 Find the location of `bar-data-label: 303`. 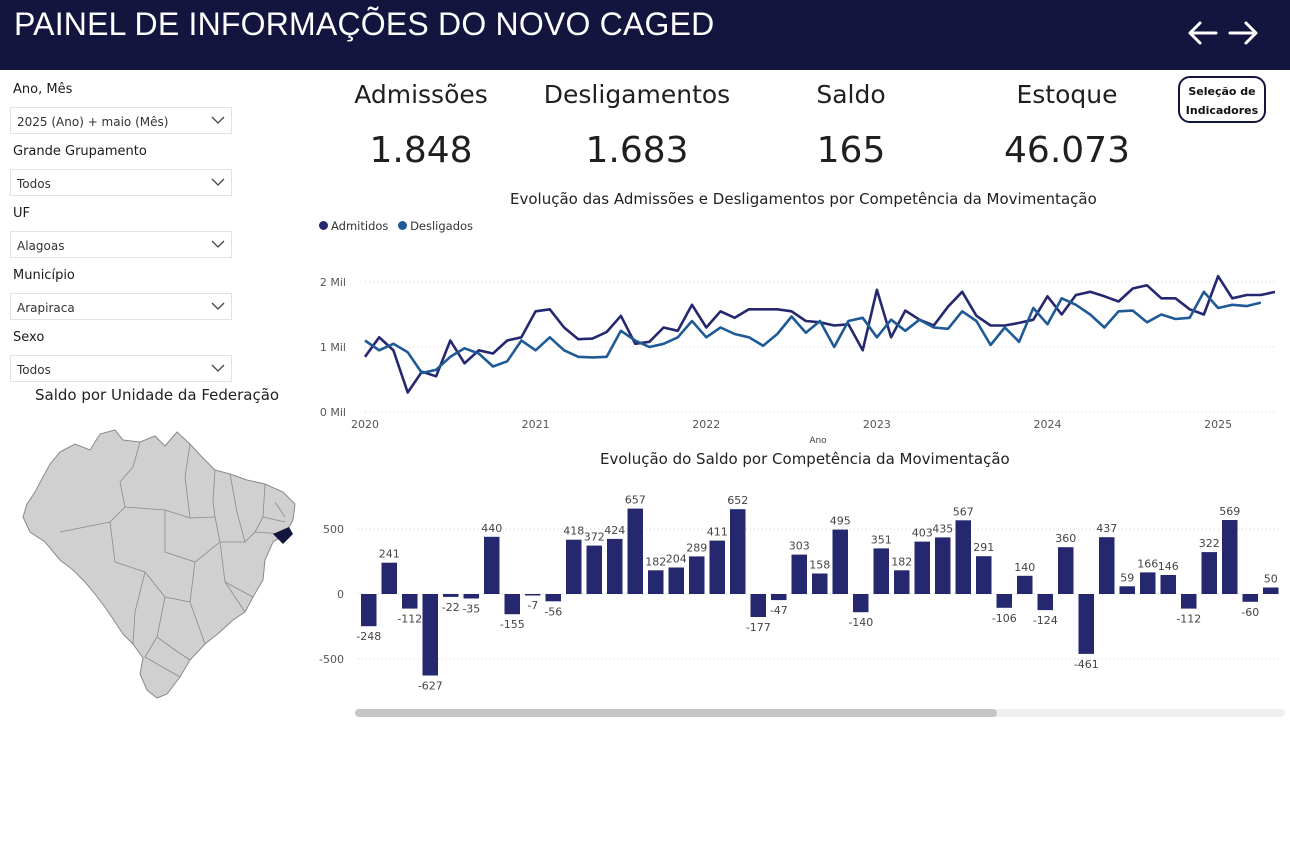

bar-data-label: 303 is located at coordinates (799, 546).